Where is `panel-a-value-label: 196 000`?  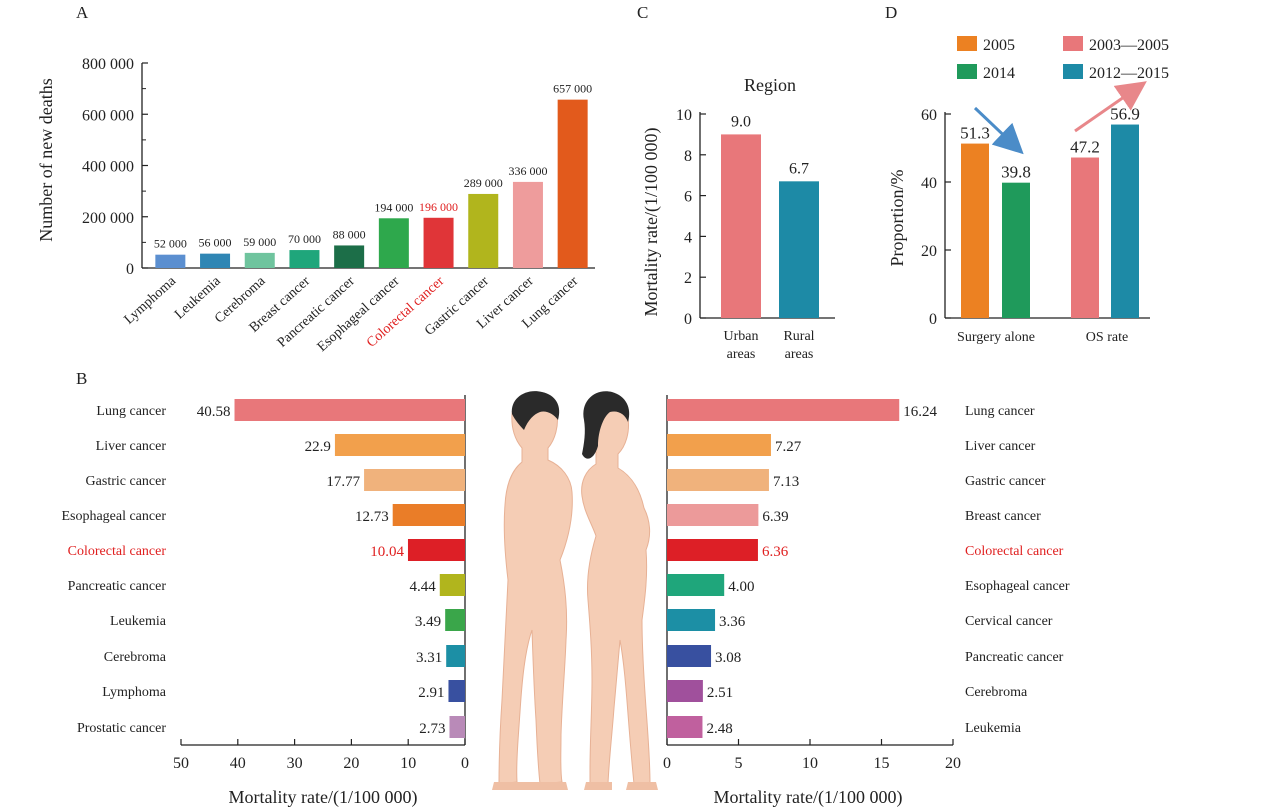 panel-a-value-label: 196 000 is located at coordinates (438, 207).